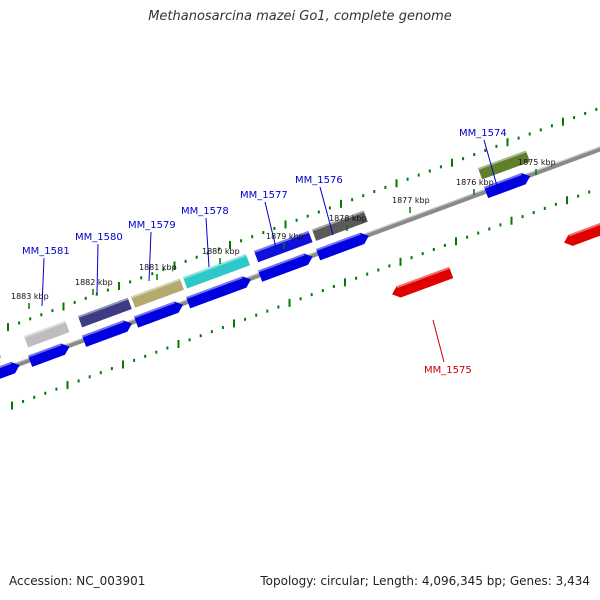  Describe the element at coordinates (99, 237) in the screenshot. I see `gene-label: MM_1580` at that location.